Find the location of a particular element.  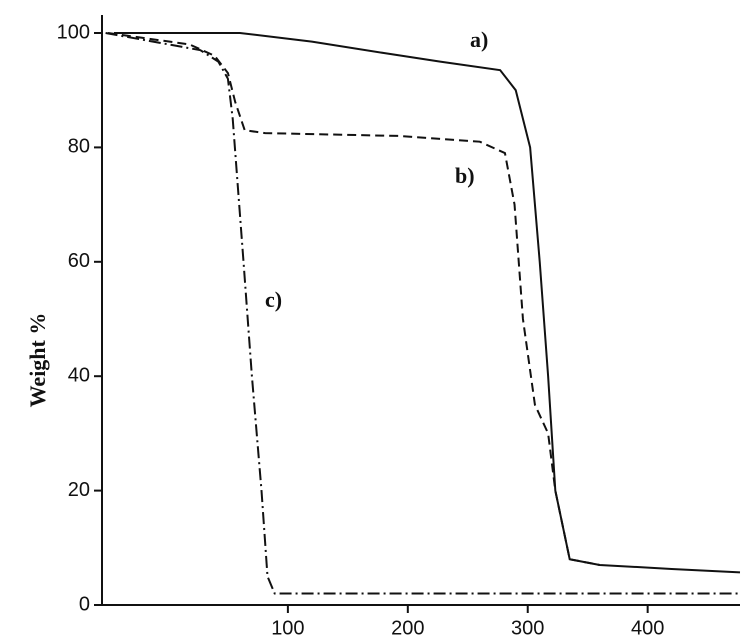

y-tick-label: 20 is located at coordinates (79, 490).